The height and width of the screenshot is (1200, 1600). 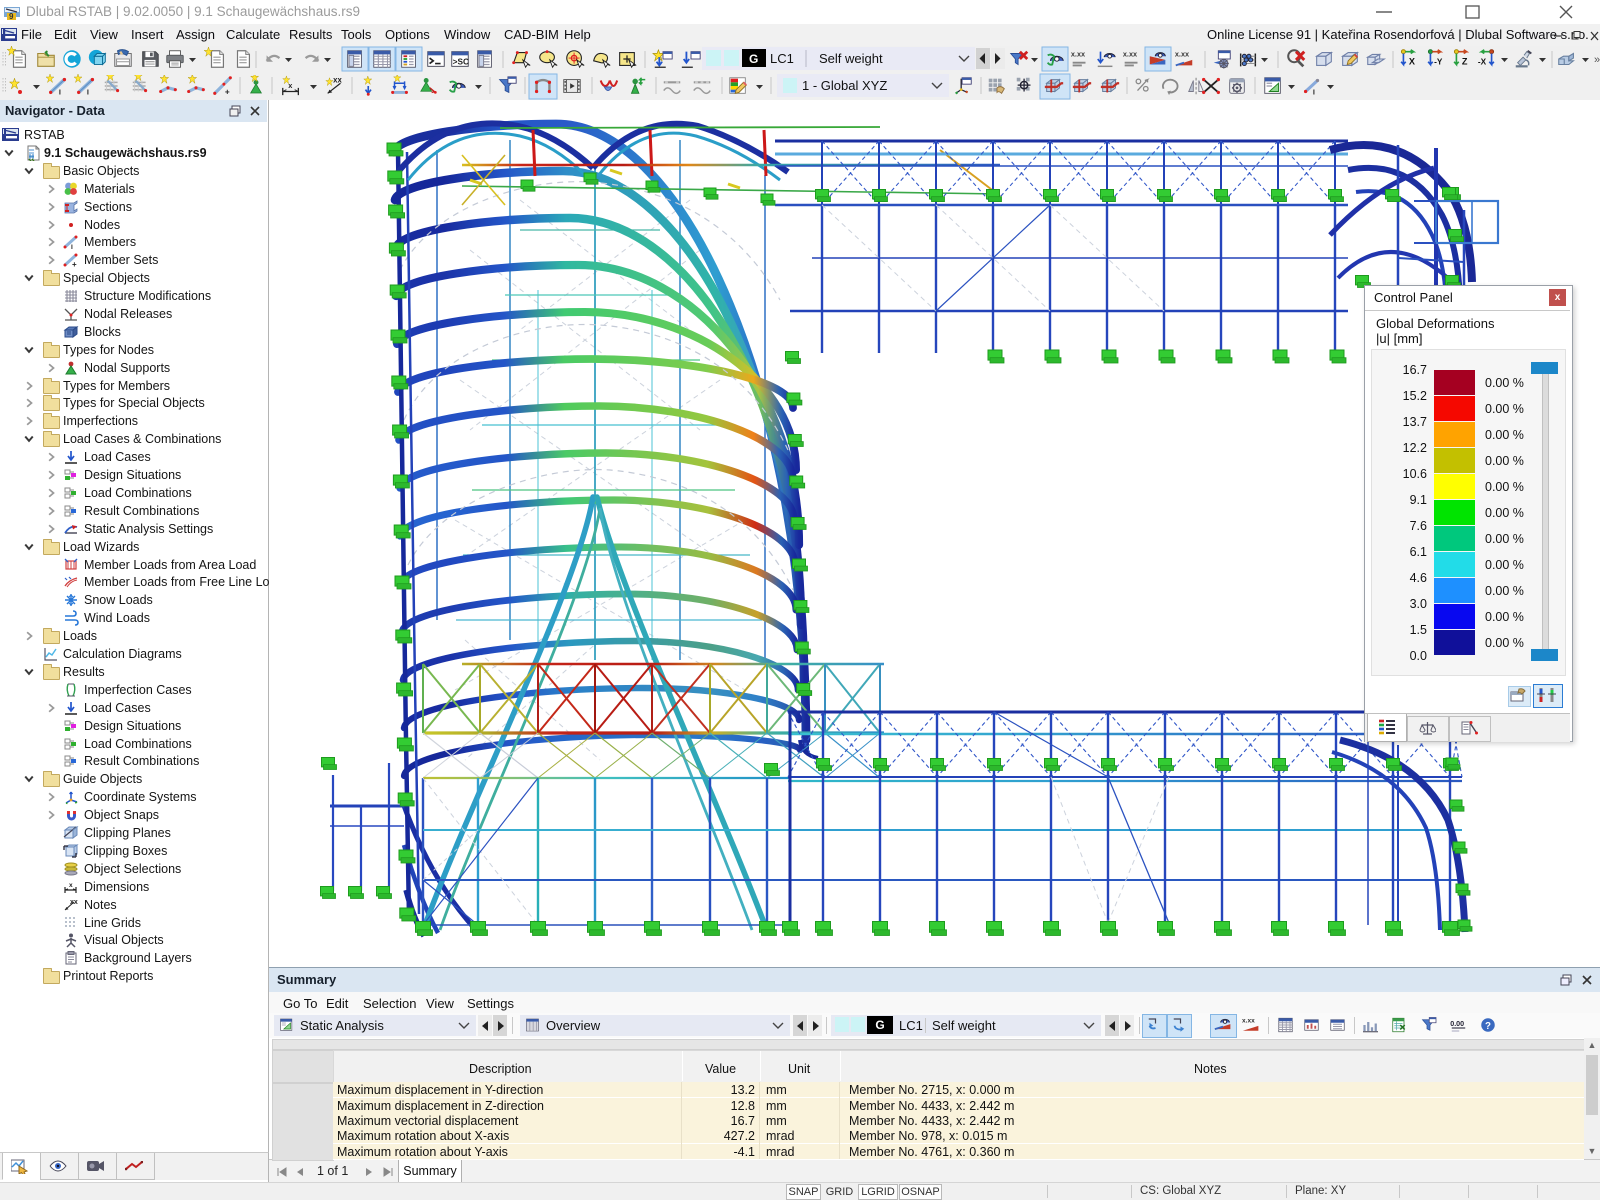 I want to click on svg-text: 0.00, so click(x=1457, y=1024).